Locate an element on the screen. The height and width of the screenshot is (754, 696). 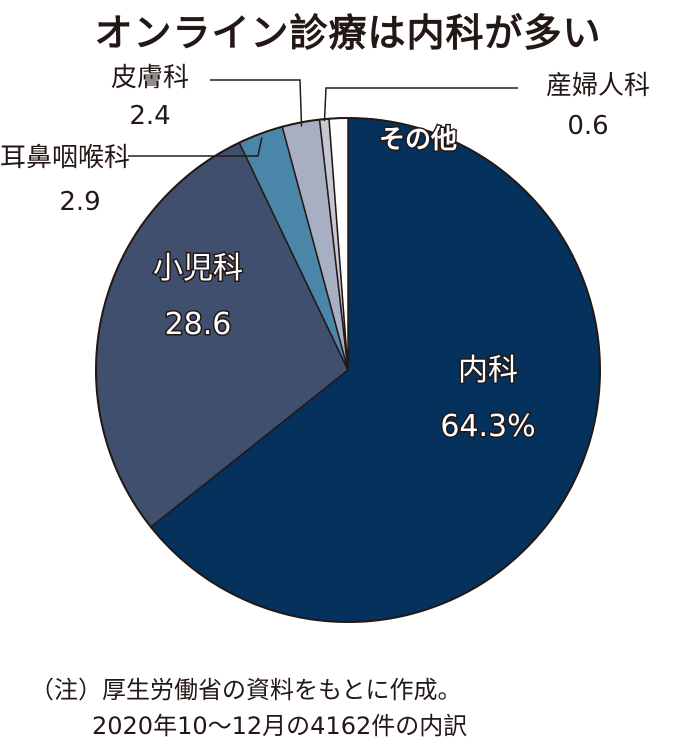
period-note: 2020年10～12月の4162件の内訳 is located at coordinates (280, 726).